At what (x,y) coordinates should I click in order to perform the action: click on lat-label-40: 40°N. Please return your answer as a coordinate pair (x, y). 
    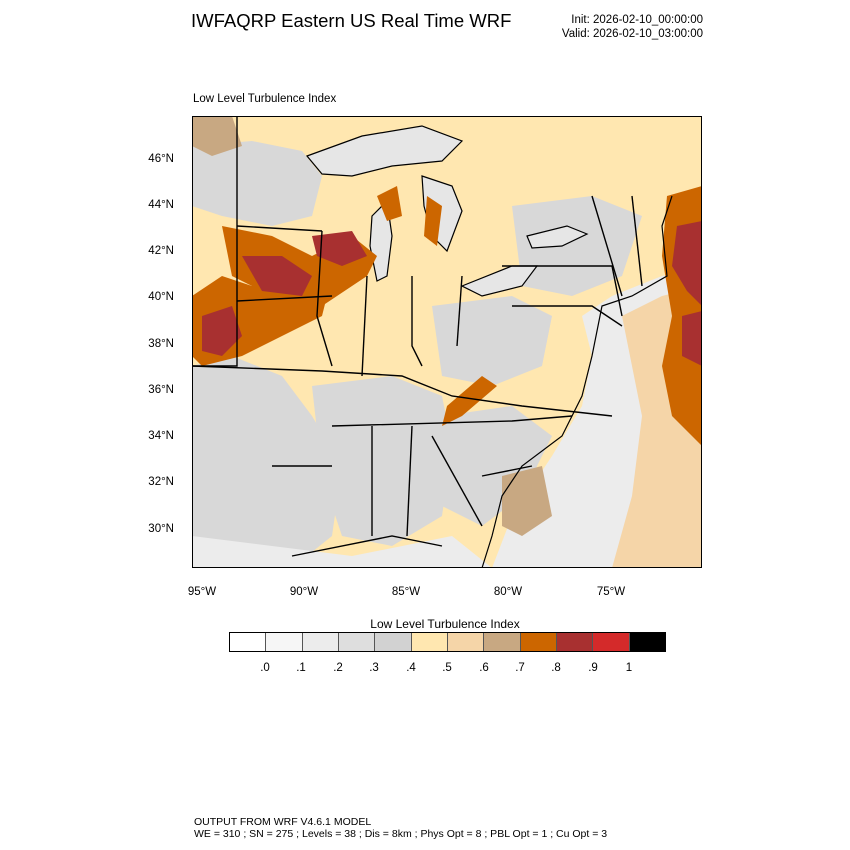
    Looking at the image, I should click on (161, 297).